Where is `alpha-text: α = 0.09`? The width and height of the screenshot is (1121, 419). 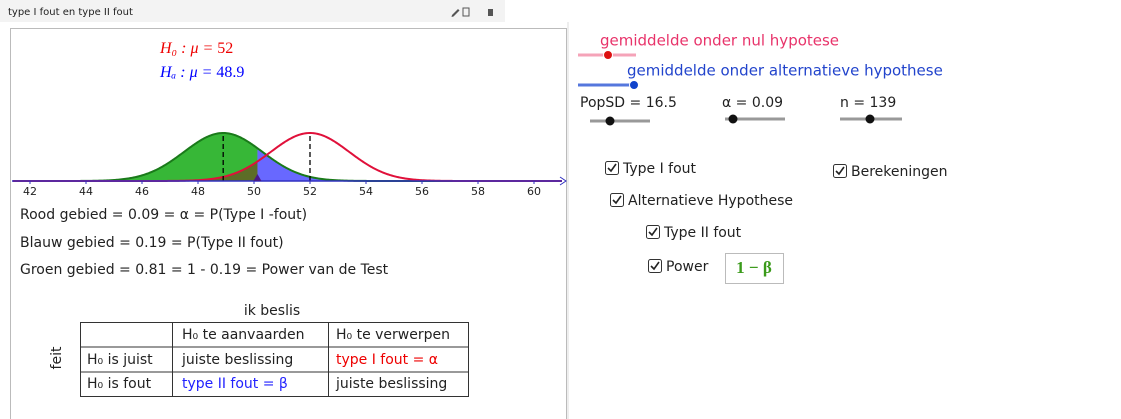
alpha-text: α = 0.09 is located at coordinates (752, 103).